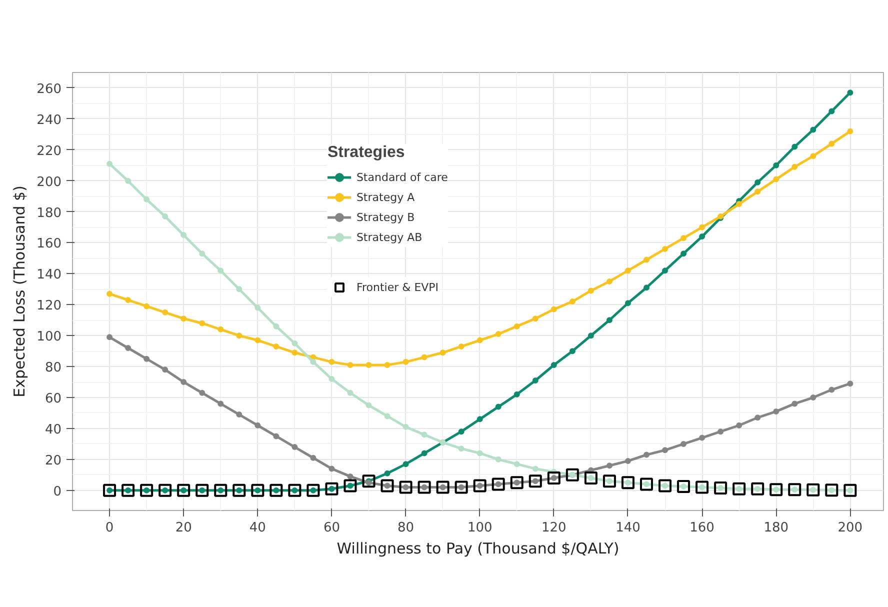 The width and height of the screenshot is (888, 607). Describe the element at coordinates (628, 528) in the screenshot. I see `x-tick-label: 140` at that location.